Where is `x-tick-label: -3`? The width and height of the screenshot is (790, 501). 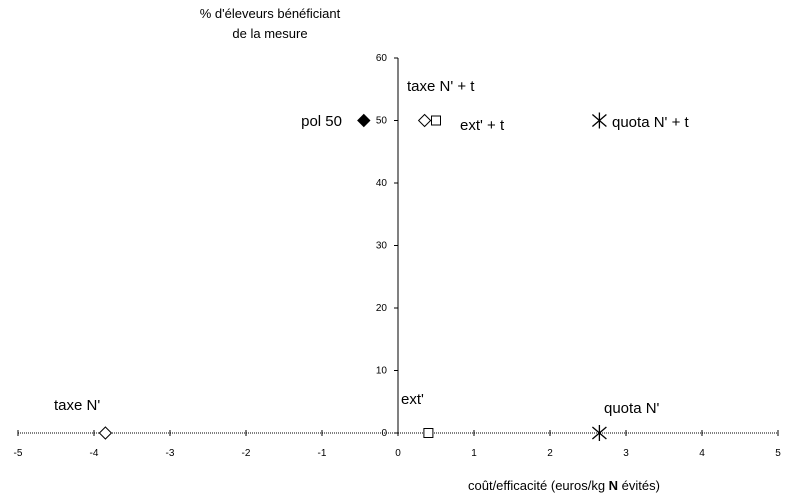
x-tick-label: -3 is located at coordinates (170, 453).